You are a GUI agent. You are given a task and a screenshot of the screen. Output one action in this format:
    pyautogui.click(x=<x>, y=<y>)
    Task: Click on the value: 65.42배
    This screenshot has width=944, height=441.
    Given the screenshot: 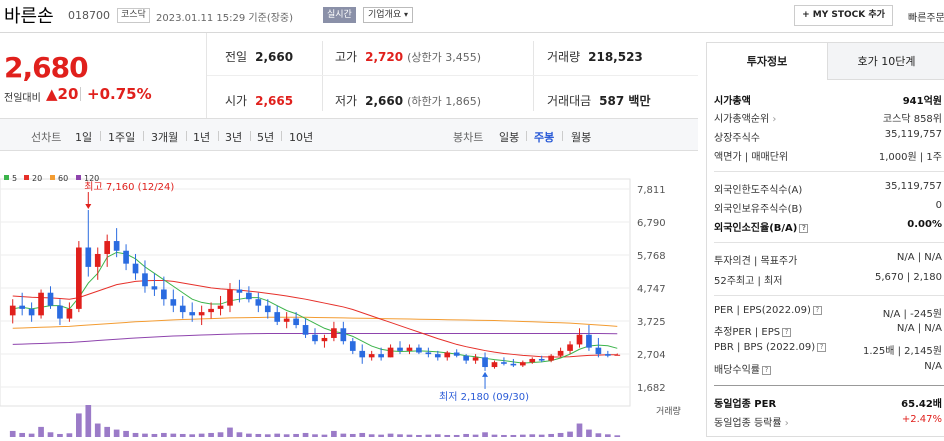 What is the action you would take?
    pyautogui.click(x=921, y=404)
    